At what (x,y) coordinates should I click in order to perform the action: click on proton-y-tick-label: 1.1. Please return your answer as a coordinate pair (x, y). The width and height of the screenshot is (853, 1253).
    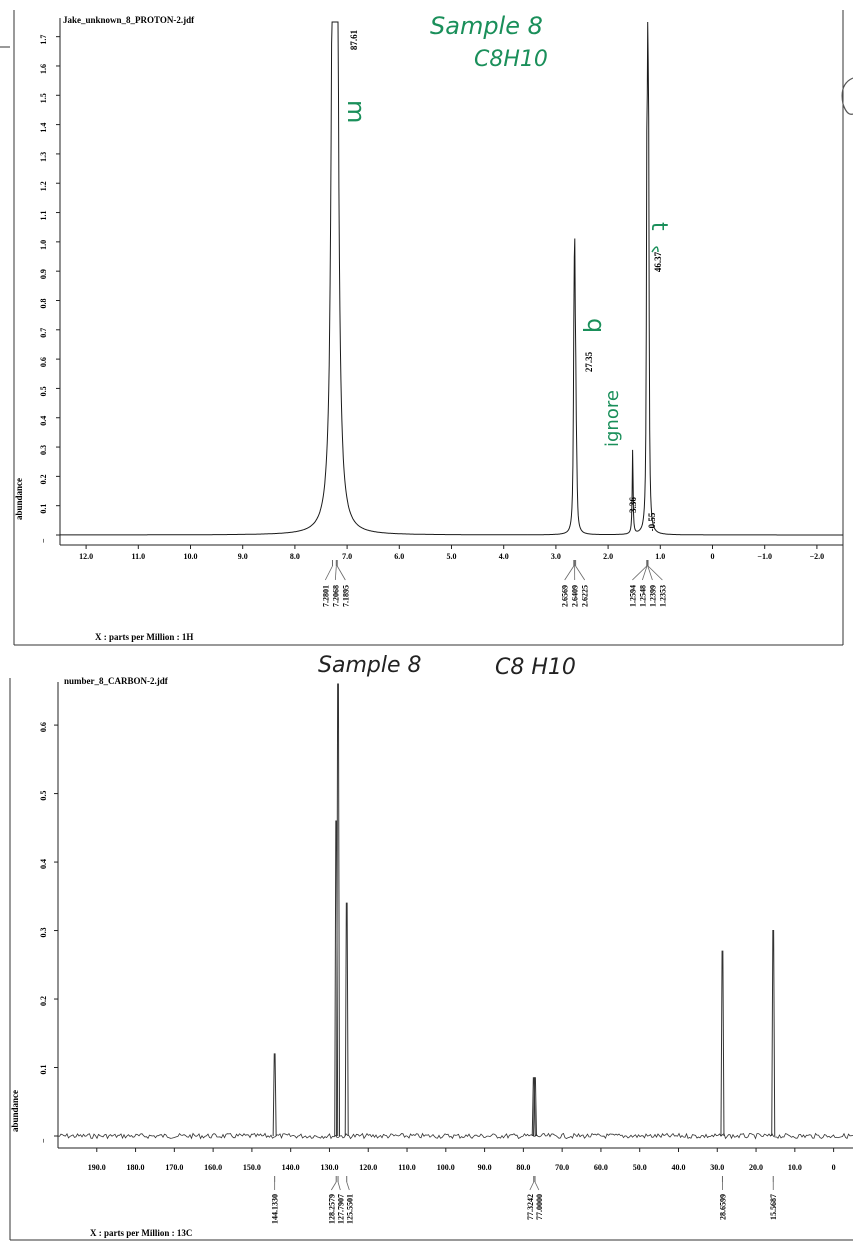
    Looking at the image, I should click on (43, 216).